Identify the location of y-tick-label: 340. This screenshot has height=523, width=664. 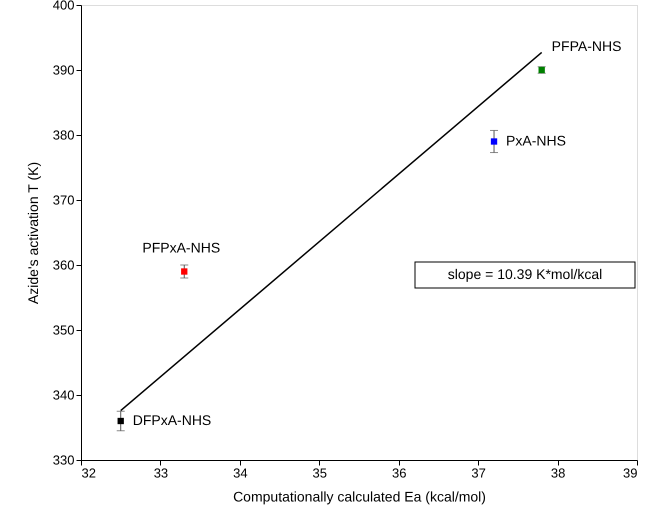
(63, 395).